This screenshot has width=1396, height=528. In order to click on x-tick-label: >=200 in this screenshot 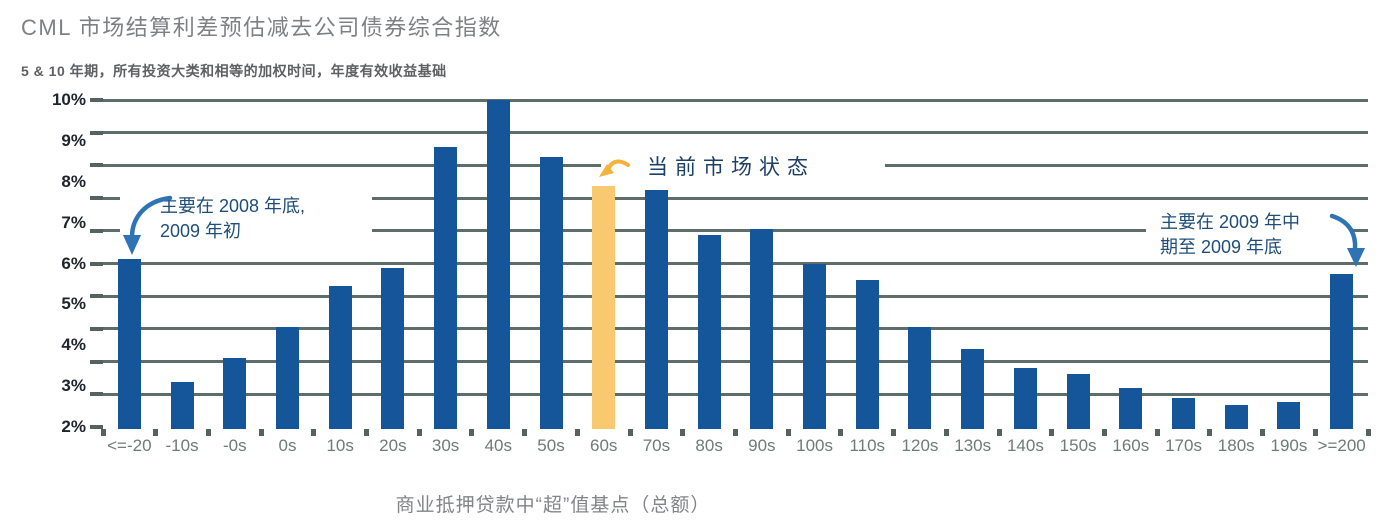, I will do `click(1341, 445)`.